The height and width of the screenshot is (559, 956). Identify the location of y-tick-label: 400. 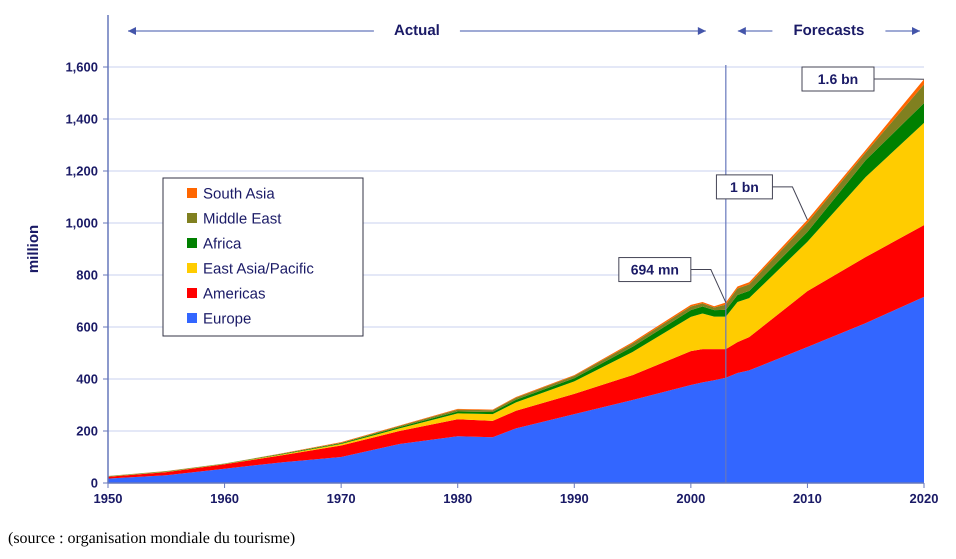
(87, 379).